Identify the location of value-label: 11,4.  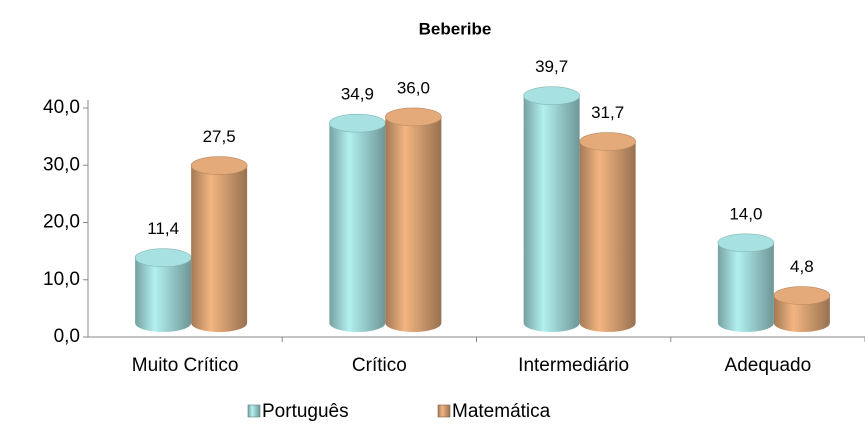
(163, 228).